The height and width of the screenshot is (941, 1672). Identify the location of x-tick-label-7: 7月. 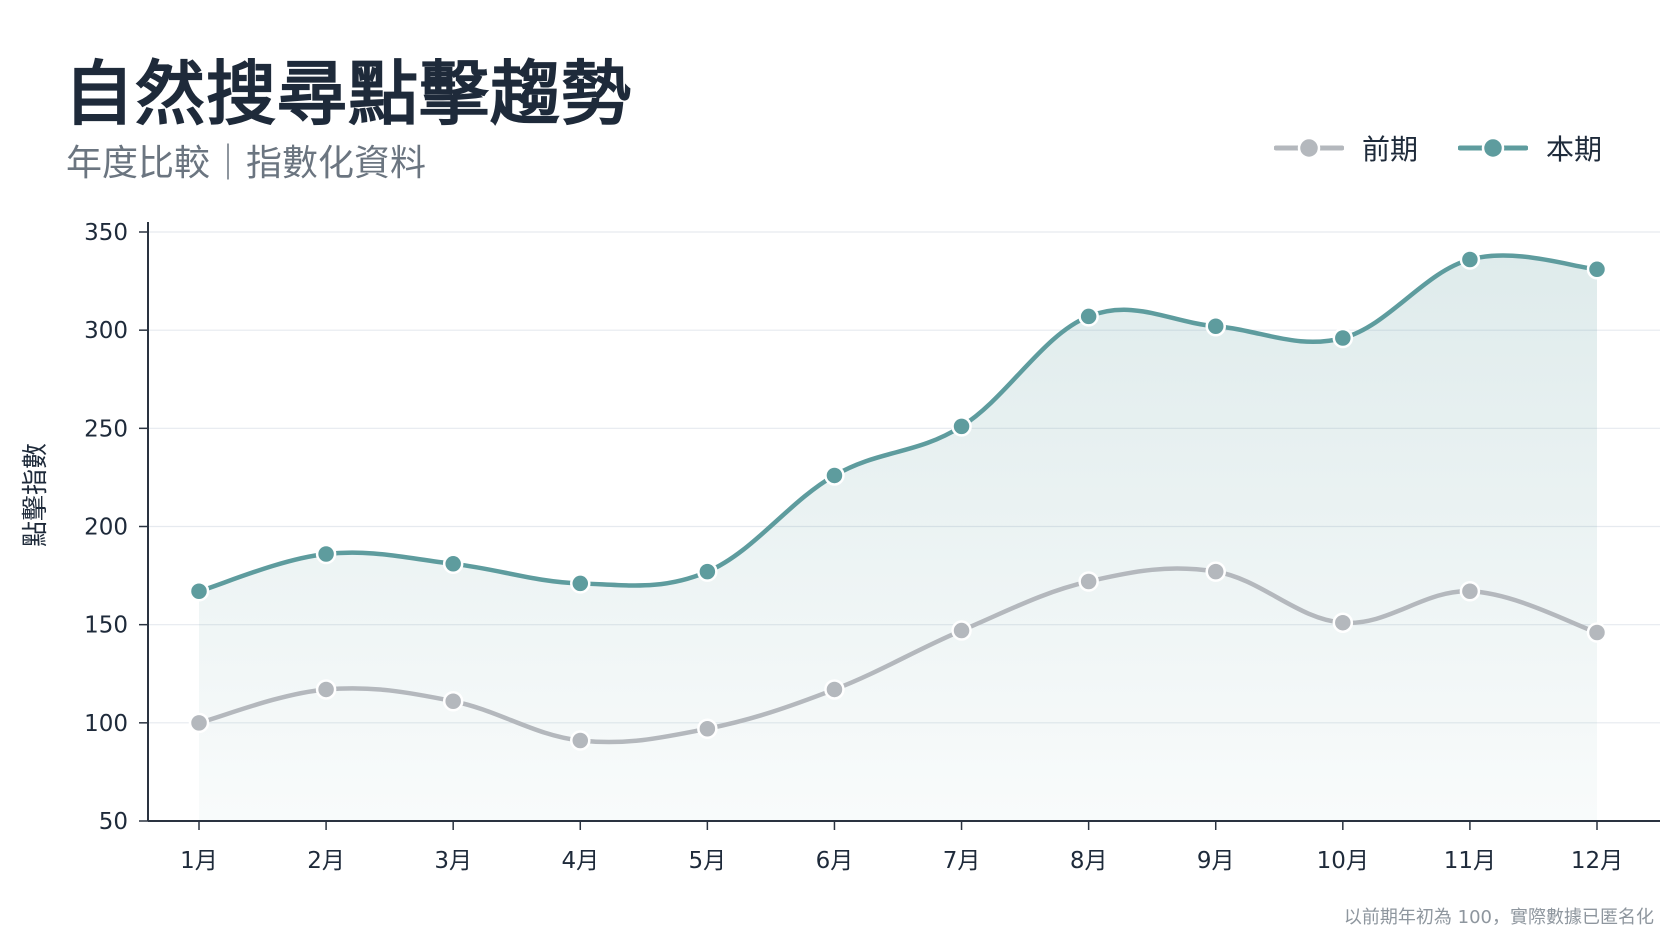
(962, 861).